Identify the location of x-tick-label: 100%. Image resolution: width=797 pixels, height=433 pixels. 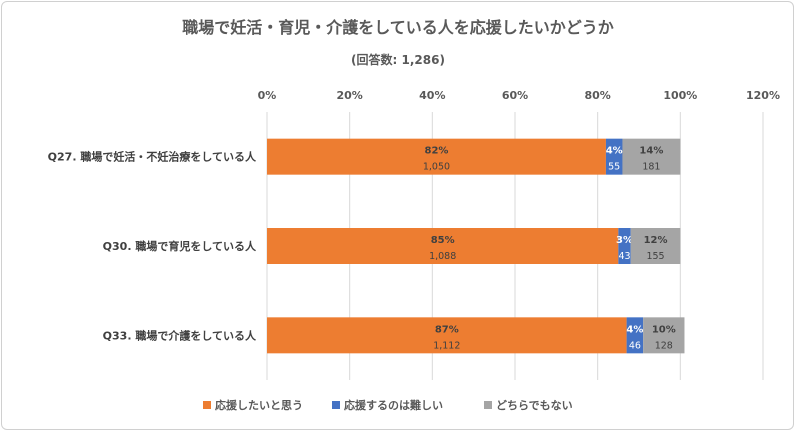
(680, 95).